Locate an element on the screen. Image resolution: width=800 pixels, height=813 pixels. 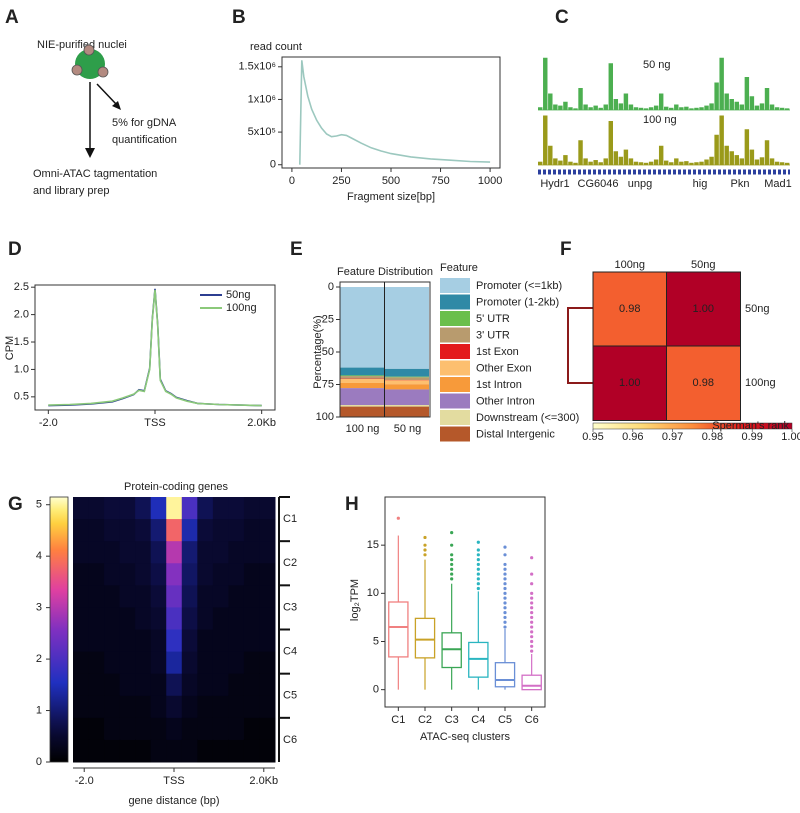
legend-label: Other Exon is located at coordinates (504, 368).